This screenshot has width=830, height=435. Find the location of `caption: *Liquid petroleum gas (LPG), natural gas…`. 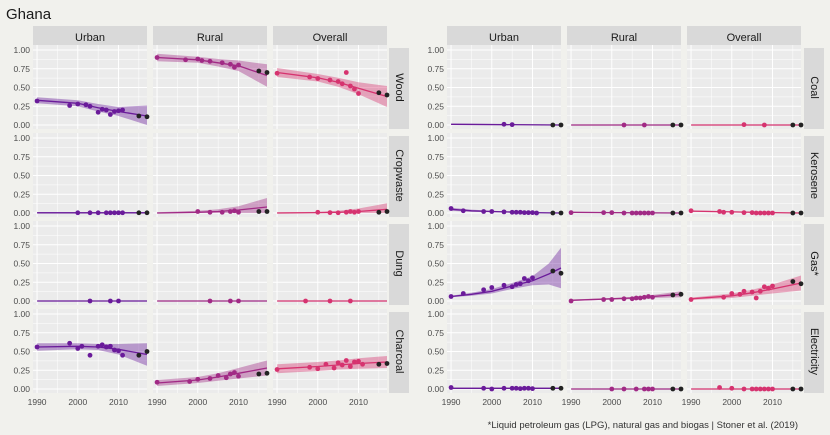

caption: *Liquid petroleum gas (LPG), natural gas… is located at coordinates (643, 425).